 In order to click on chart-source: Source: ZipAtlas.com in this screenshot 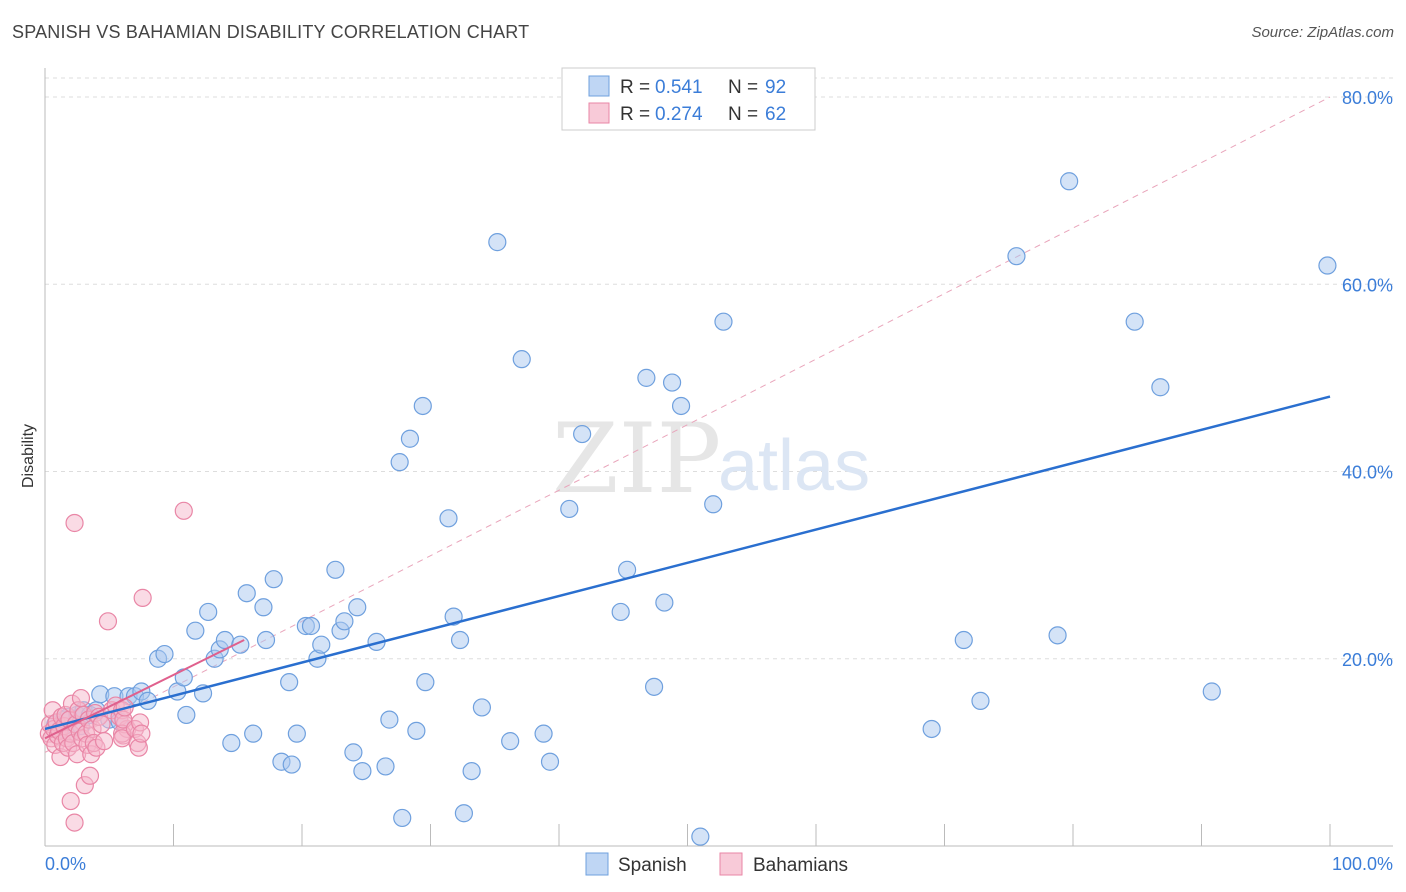, I will do `click(1322, 32)`.